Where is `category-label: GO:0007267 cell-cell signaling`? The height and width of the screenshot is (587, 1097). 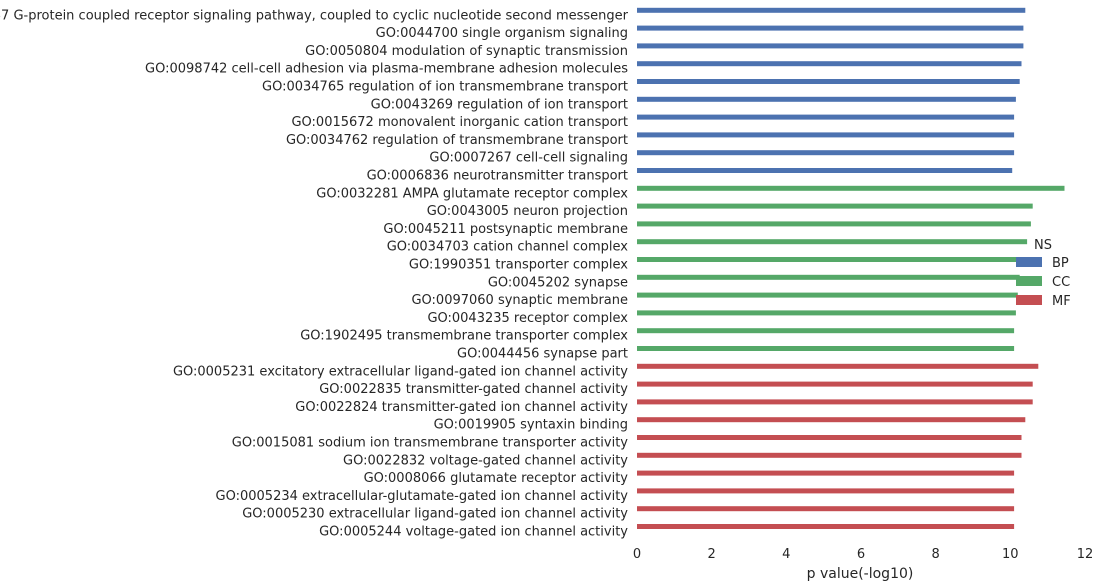
category-label: GO:0007267 cell-cell signaling is located at coordinates (528, 158).